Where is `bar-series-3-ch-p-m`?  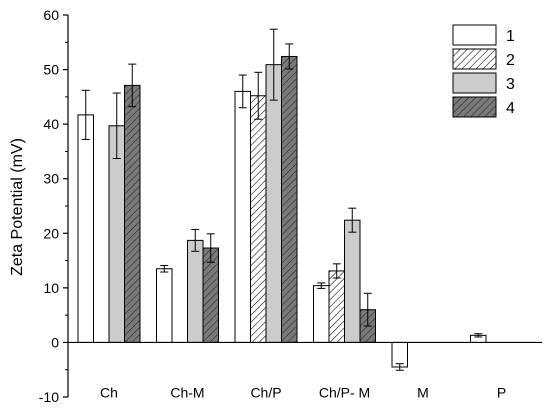 bar-series-3-ch-p-m is located at coordinates (352, 281).